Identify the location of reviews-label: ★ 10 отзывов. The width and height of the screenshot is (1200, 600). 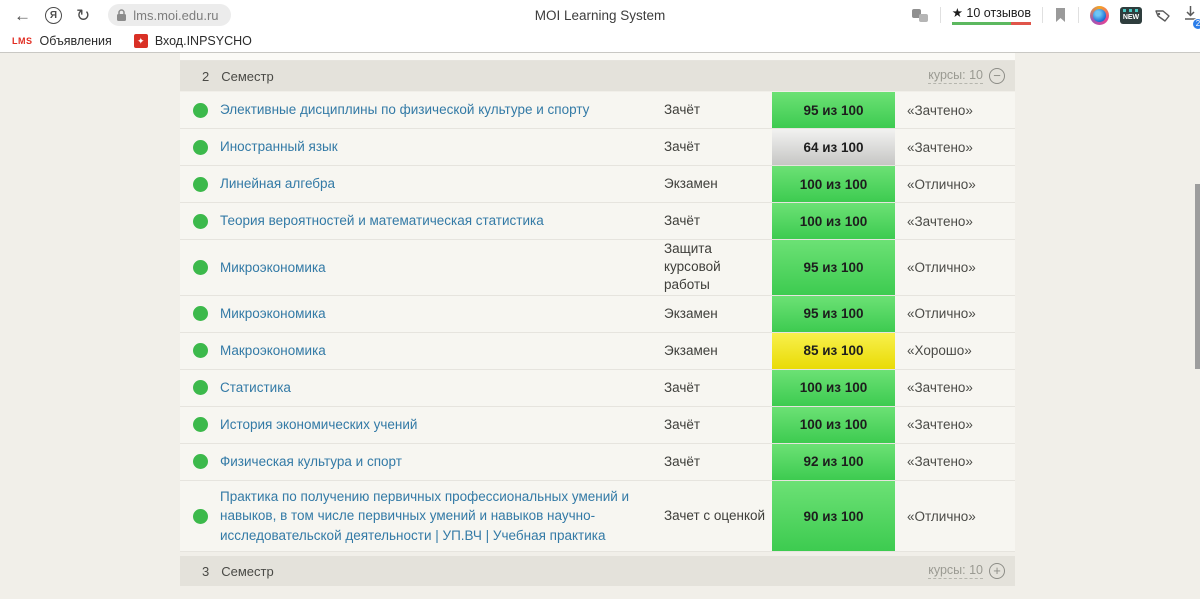
(991, 13).